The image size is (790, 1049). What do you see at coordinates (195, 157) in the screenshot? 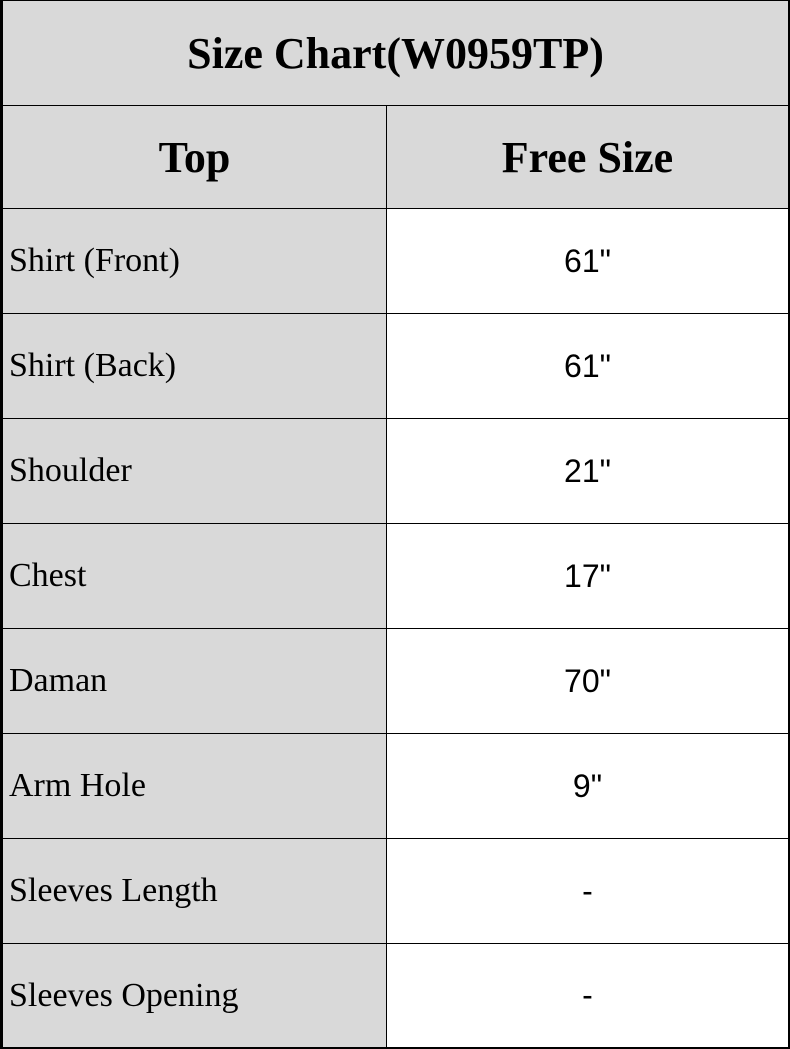
I see `header-top: Top` at bounding box center [195, 157].